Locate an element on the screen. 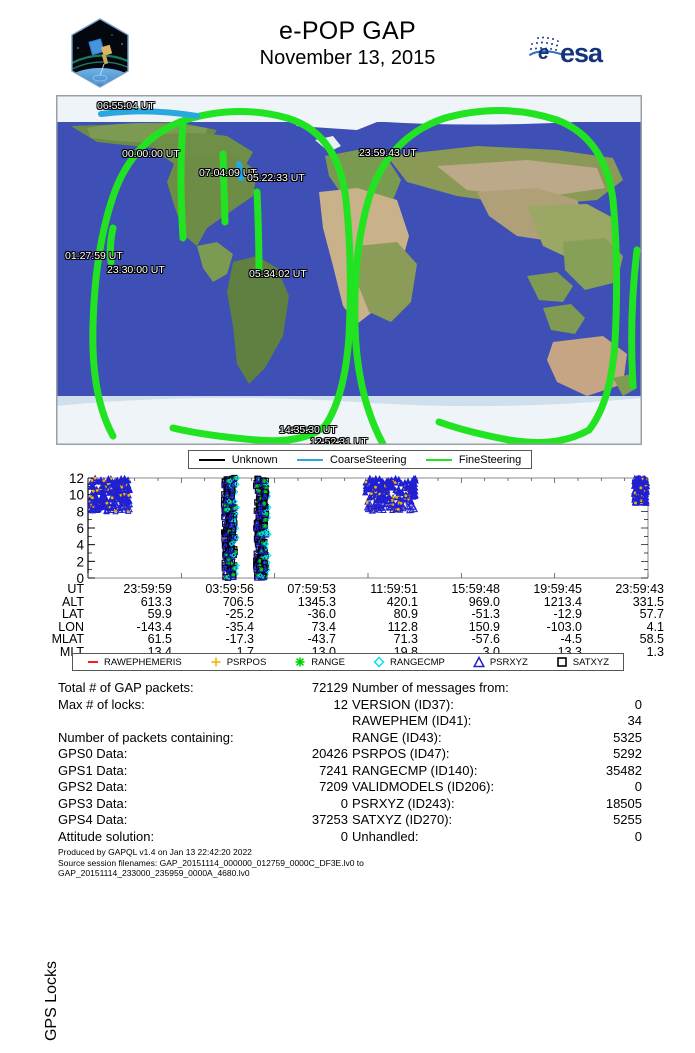 The width and height of the screenshot is (695, 1053). page-header: CASSIOPE e-POP GAP November 13, 2015 is located at coordinates (347, 46).